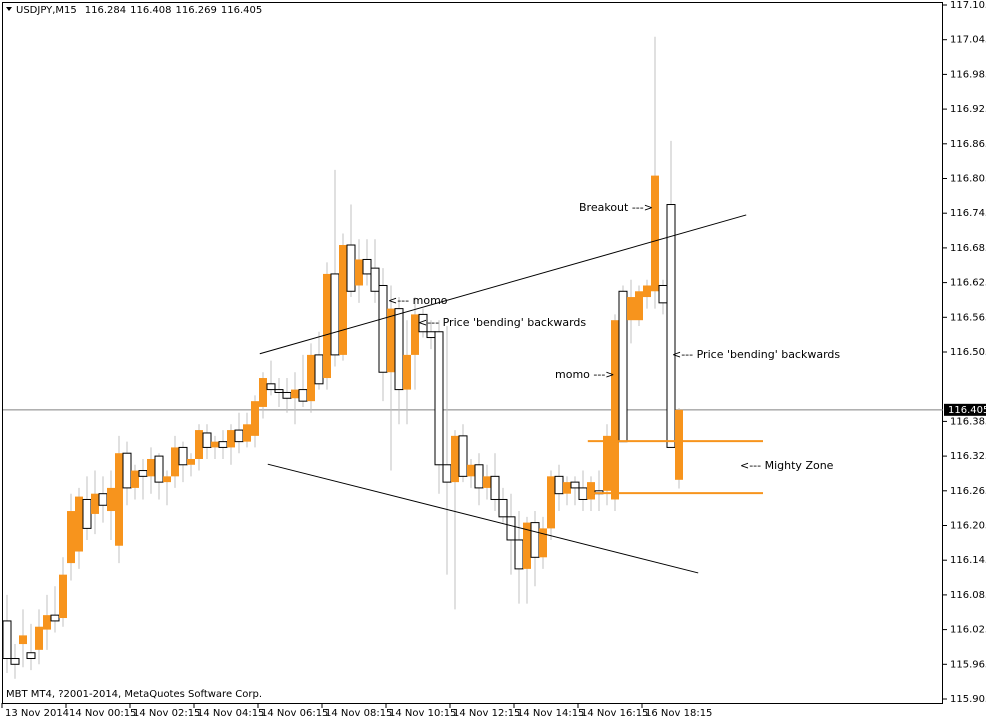 This screenshot has height=721, width=986. Describe the element at coordinates (968, 595) in the screenshot. I see `y-tick-label: 116.085` at that location.